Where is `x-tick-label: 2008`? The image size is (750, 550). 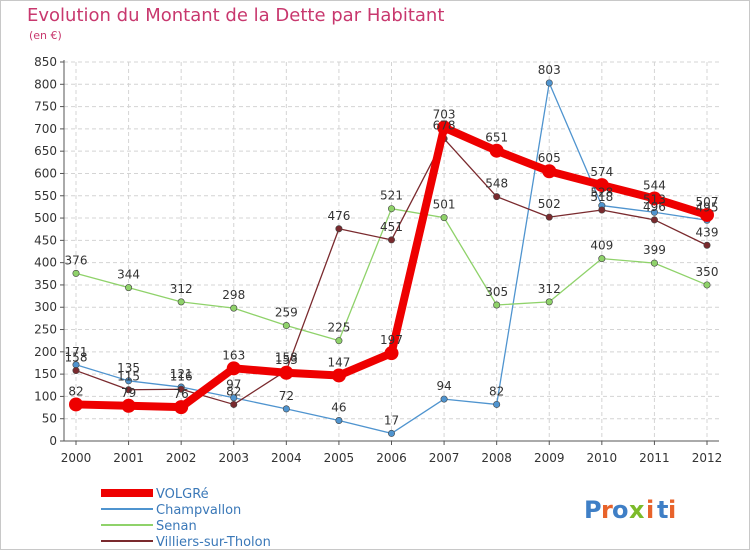 x-tick-label: 2008 is located at coordinates (496, 458).